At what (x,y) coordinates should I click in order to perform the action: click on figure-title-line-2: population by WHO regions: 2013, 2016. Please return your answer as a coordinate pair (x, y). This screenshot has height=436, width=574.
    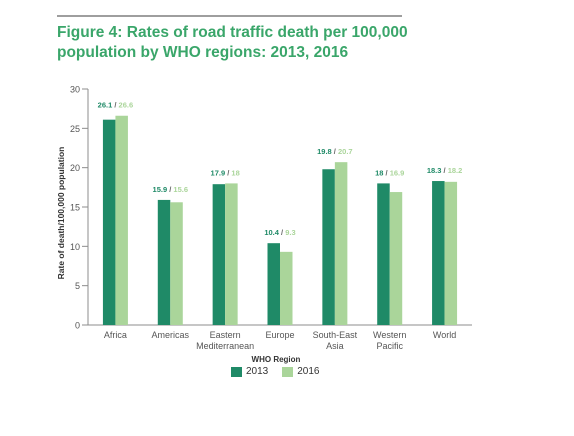
    Looking at the image, I should click on (203, 52).